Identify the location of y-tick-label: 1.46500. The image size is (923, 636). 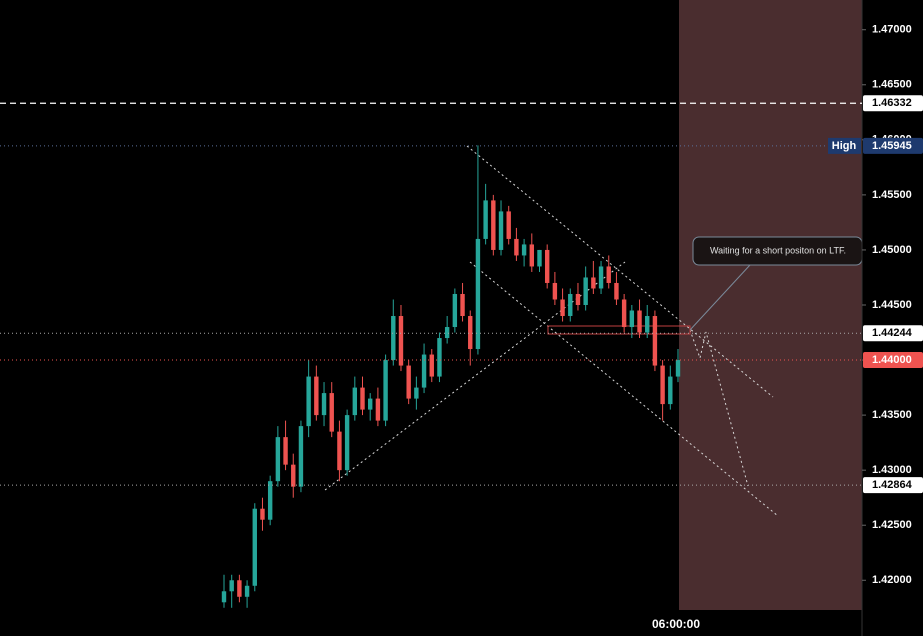
(892, 85).